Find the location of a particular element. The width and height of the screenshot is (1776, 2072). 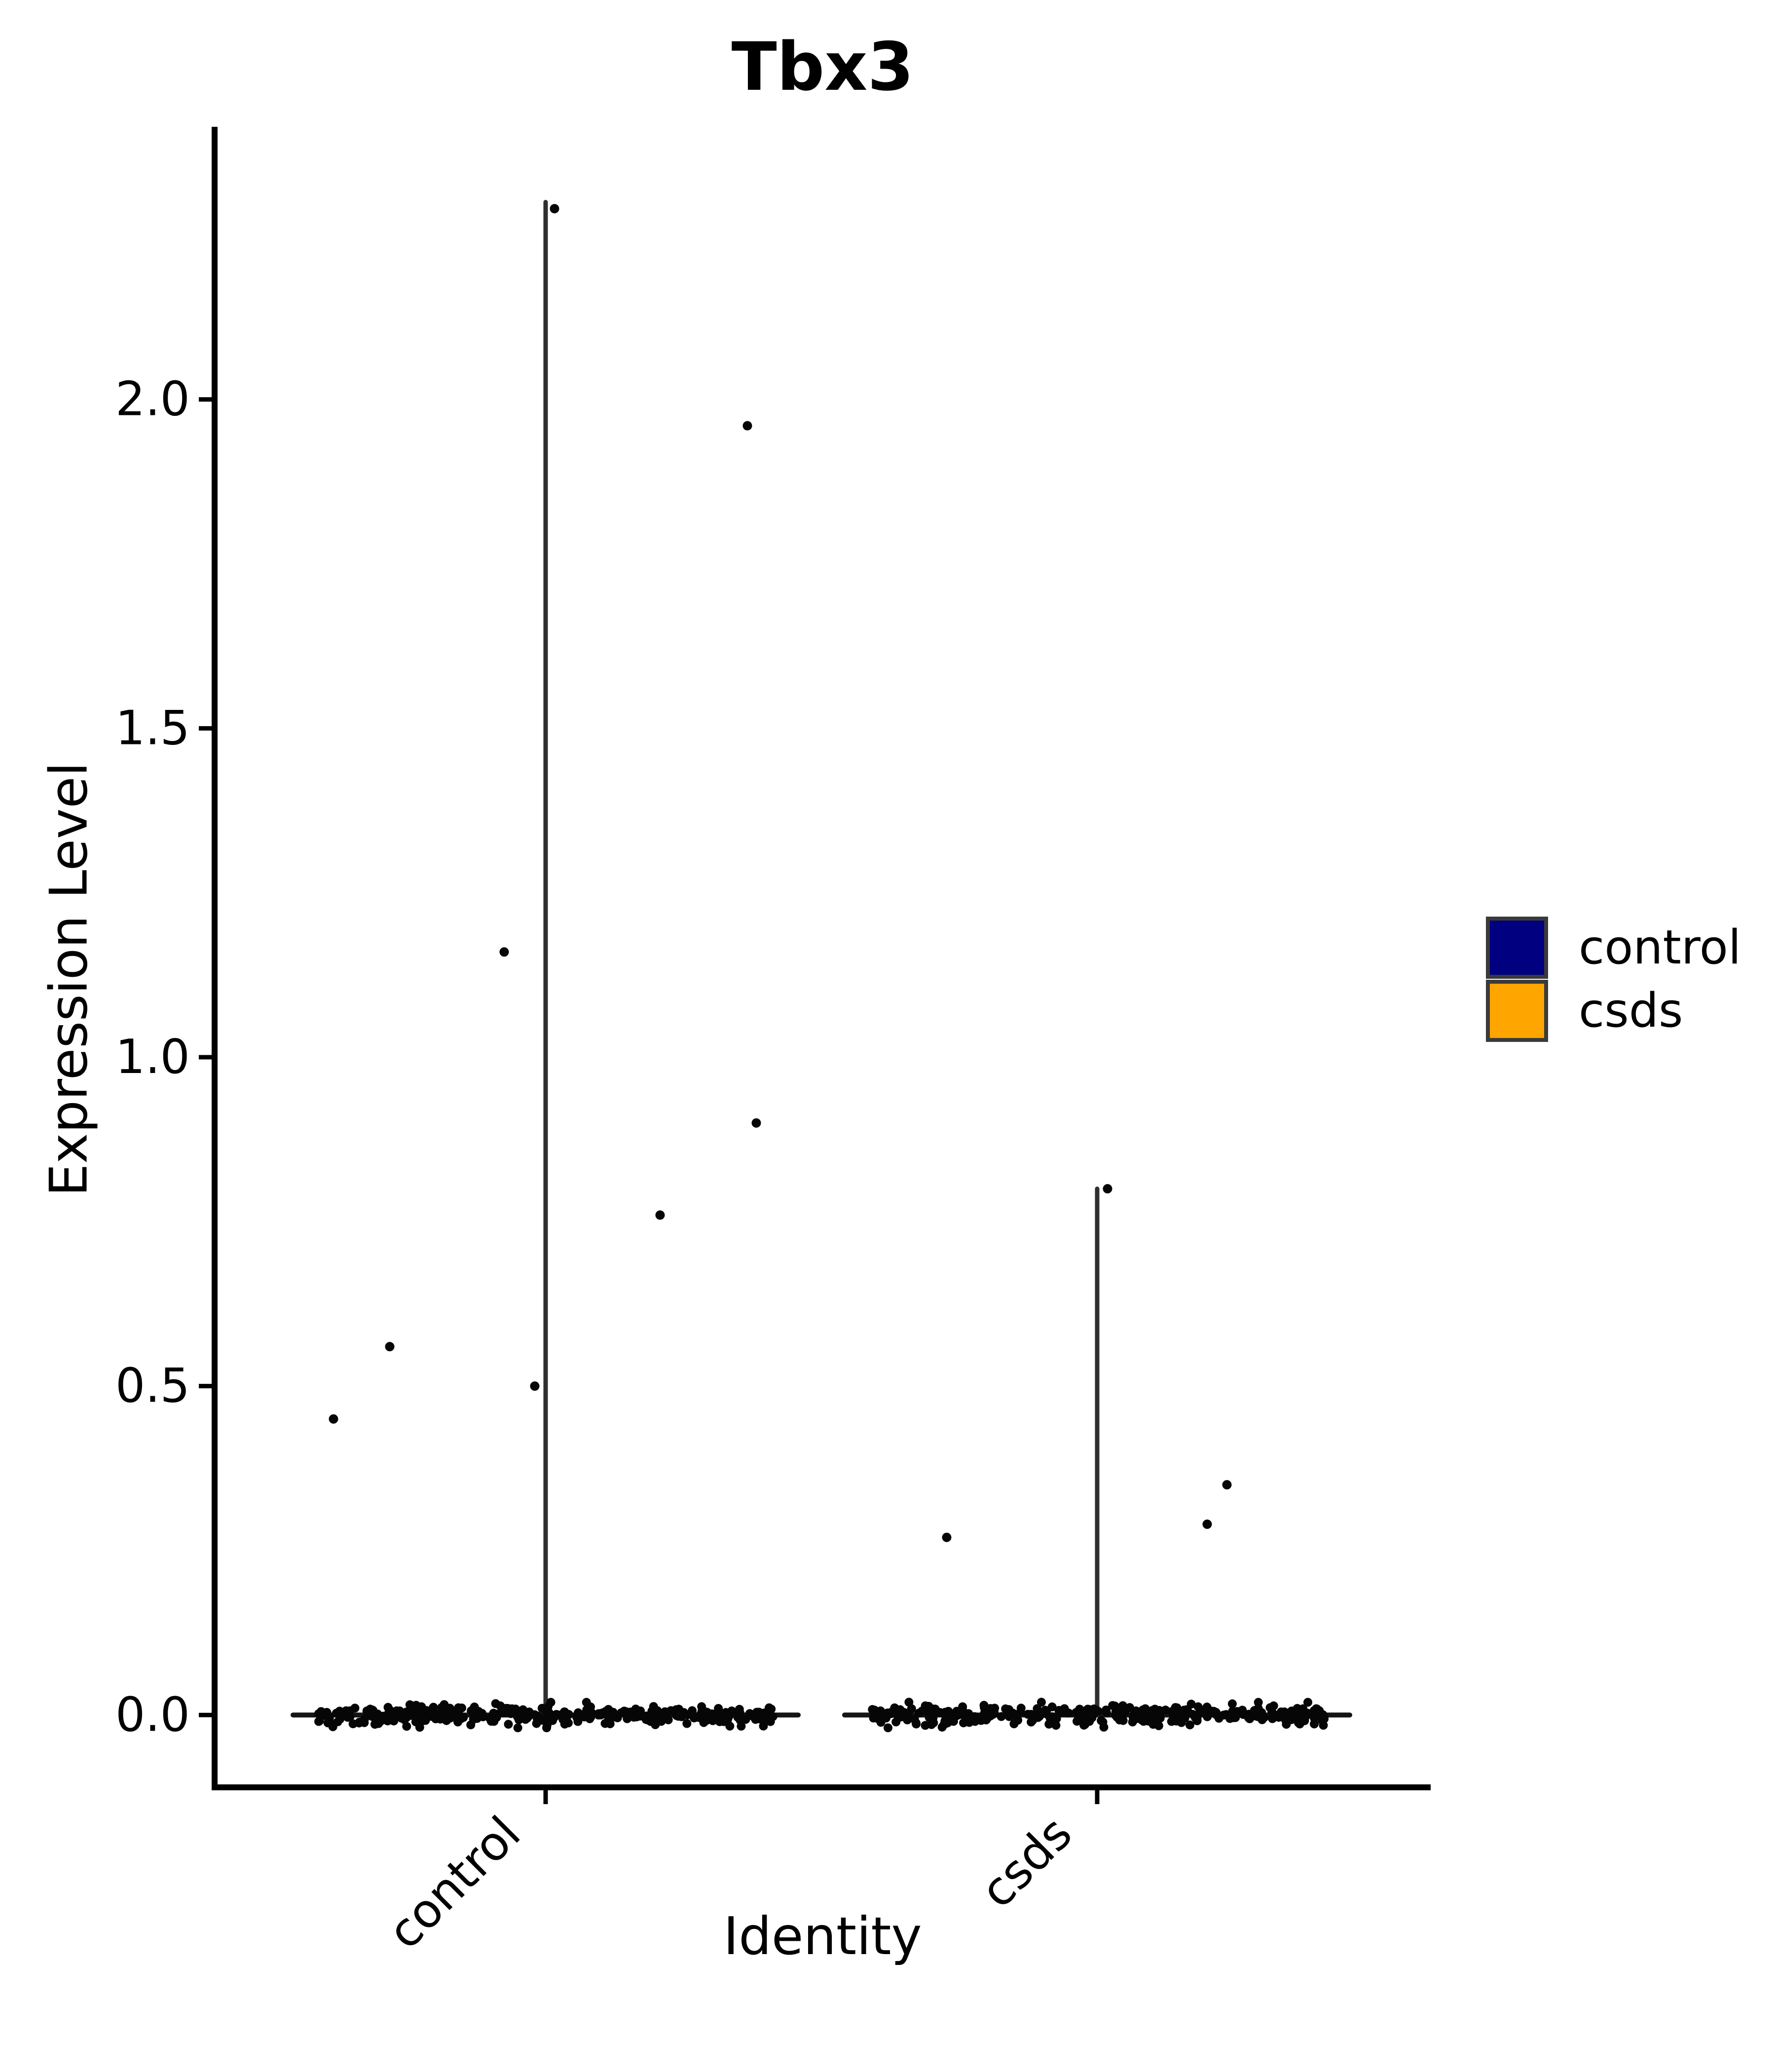

legend-swatch-control is located at coordinates (1517, 948).